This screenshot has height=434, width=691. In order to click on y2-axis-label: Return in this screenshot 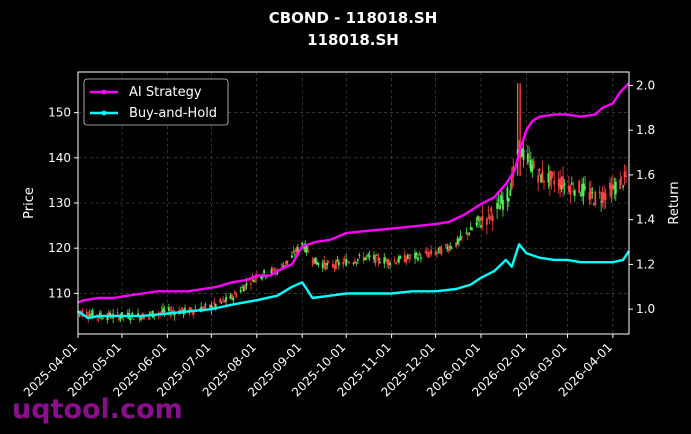, I will do `click(674, 202)`.